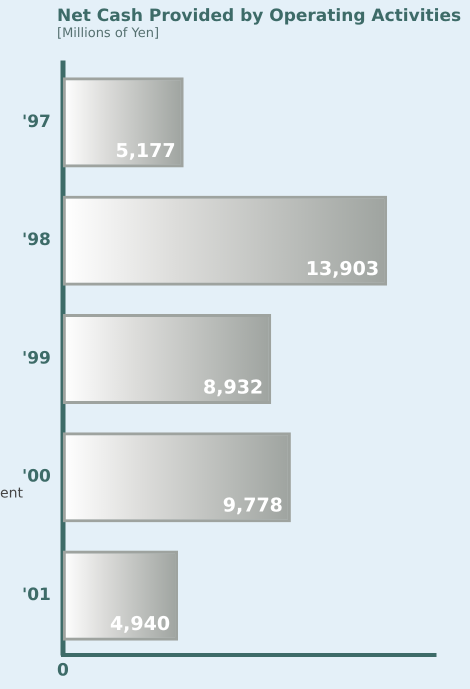  I want to click on chart-subtitle: [Millions of Yen], so click(108, 33).